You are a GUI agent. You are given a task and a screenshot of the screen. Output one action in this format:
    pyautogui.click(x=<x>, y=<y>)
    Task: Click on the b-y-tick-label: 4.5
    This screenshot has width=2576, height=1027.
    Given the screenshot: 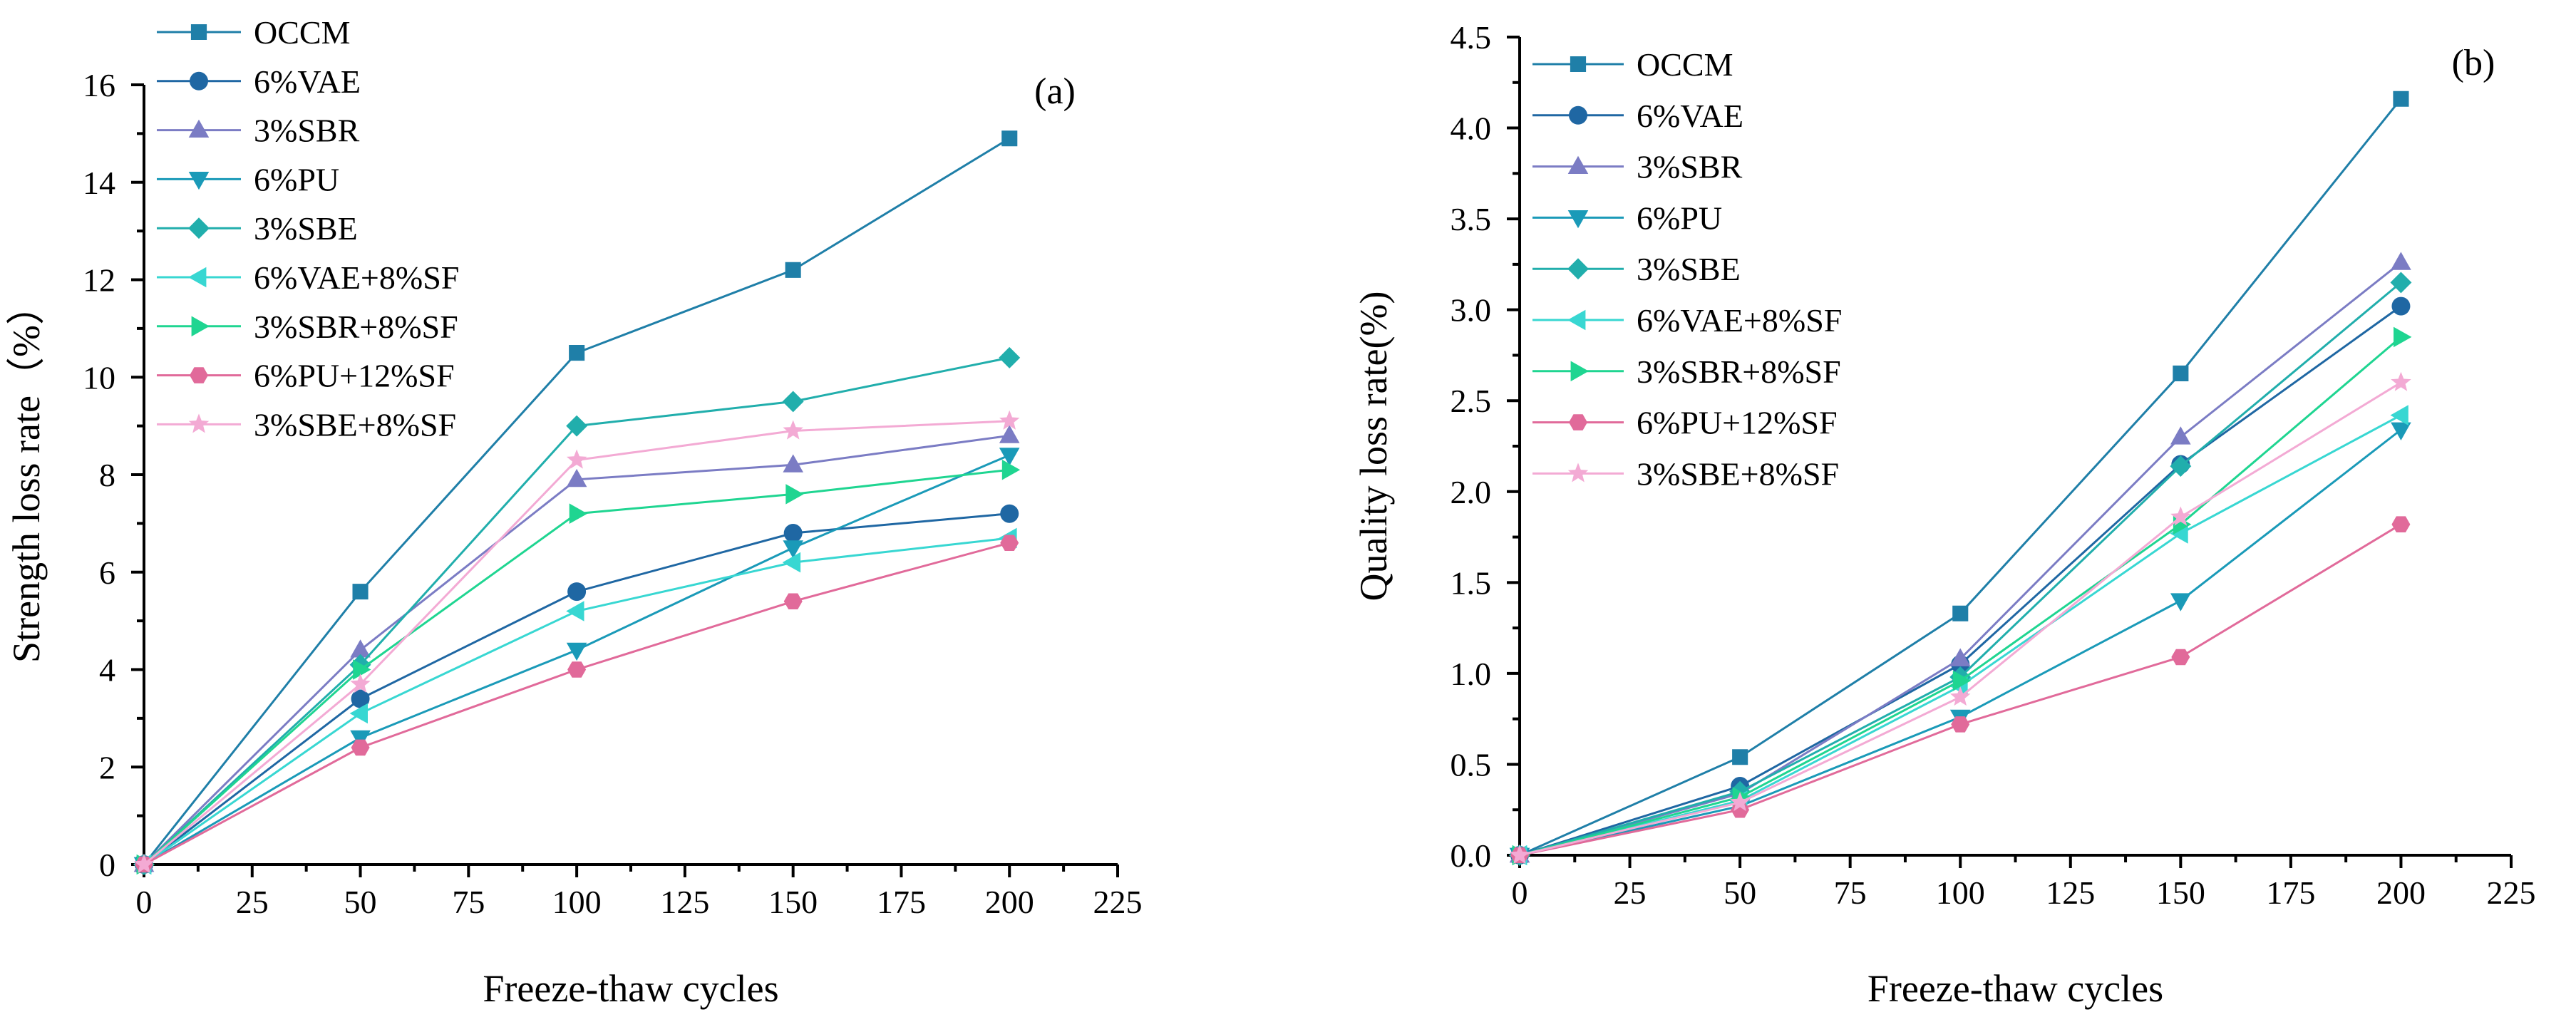 What is the action you would take?
    pyautogui.click(x=1471, y=37)
    